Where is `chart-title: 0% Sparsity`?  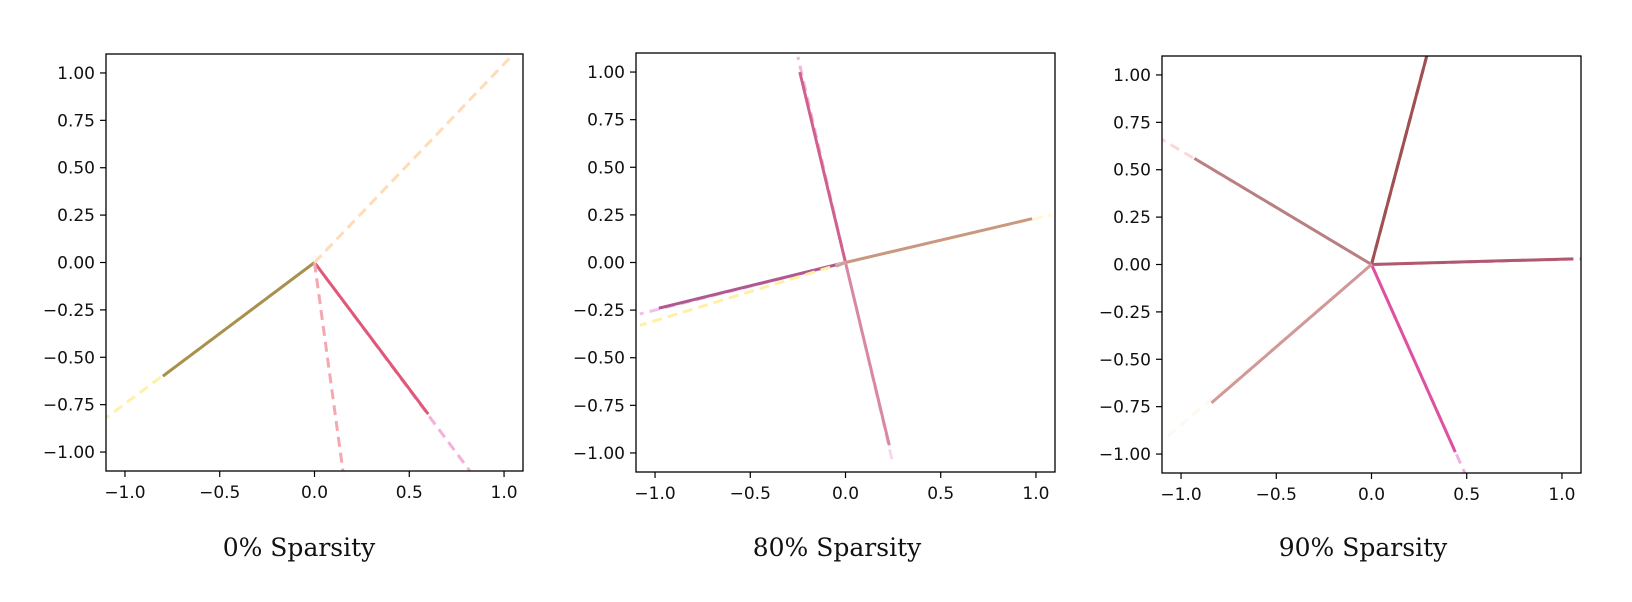 chart-title: 0% Sparsity is located at coordinates (299, 547).